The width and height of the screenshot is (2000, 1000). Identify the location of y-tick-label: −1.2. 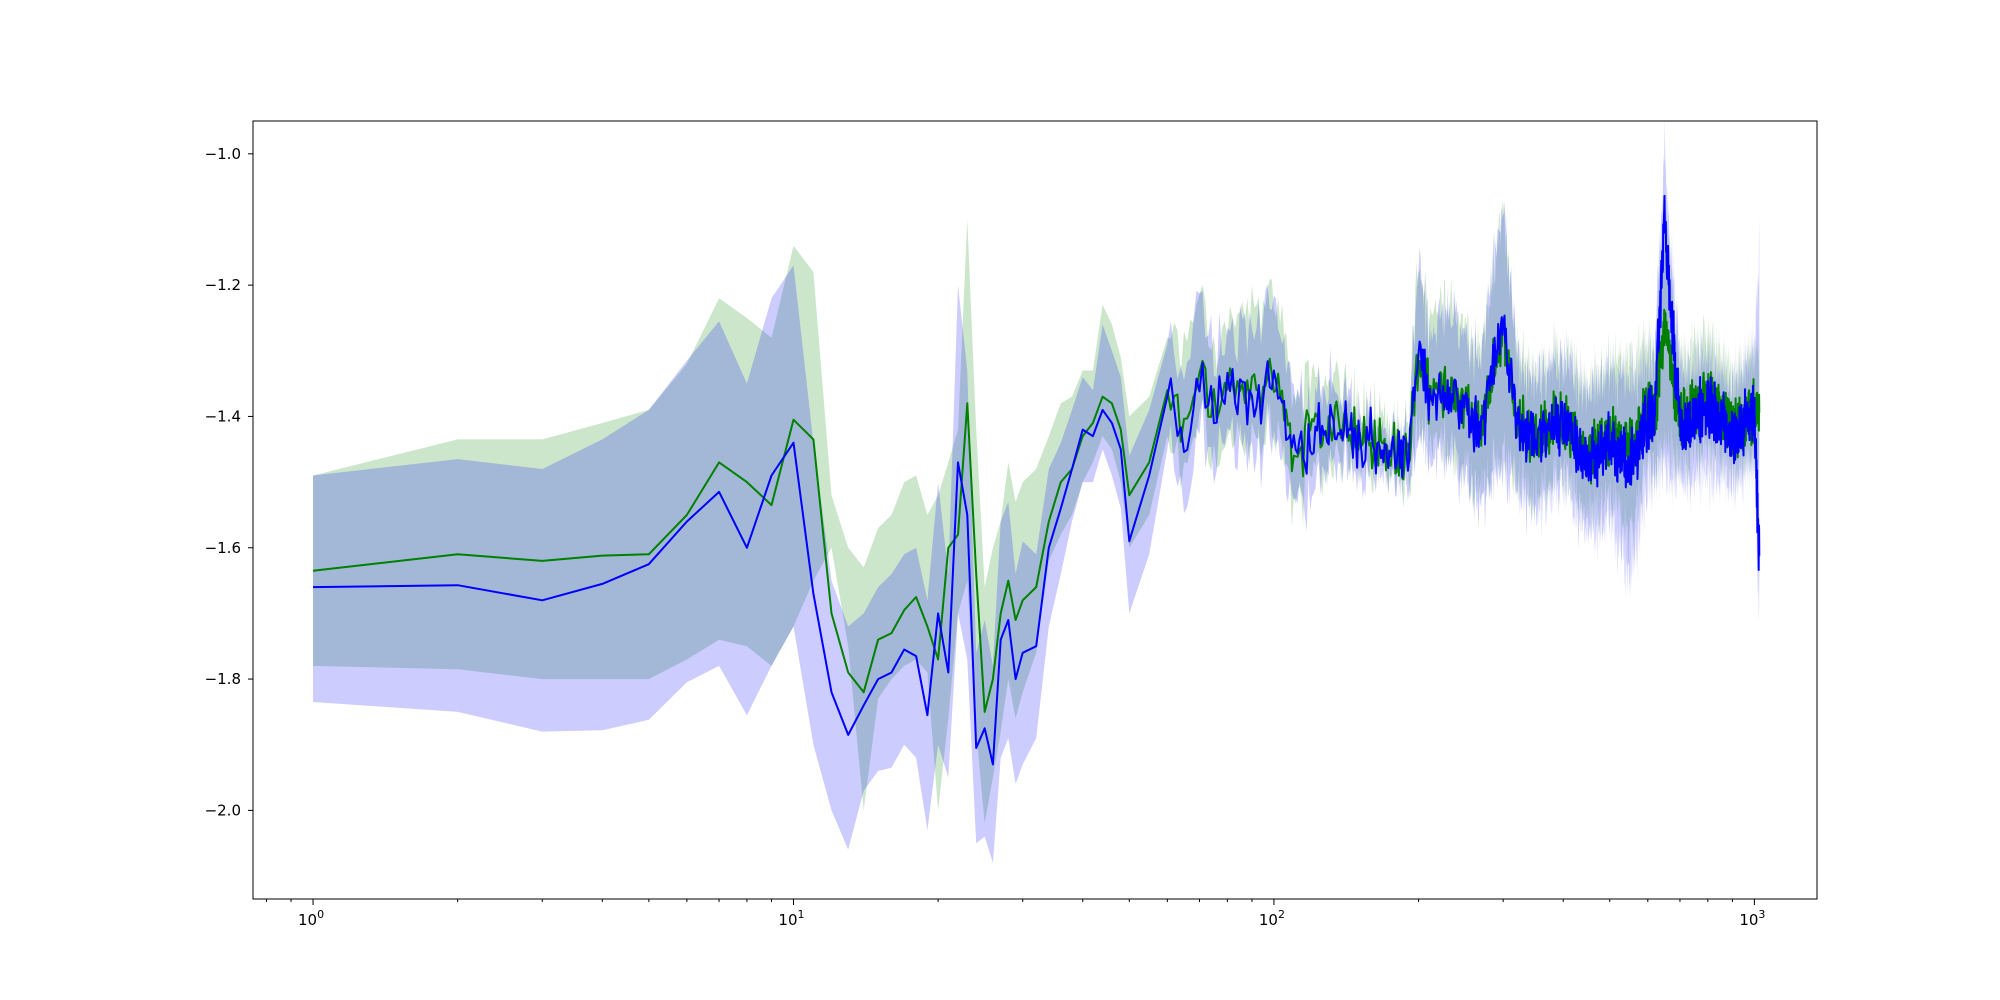
(223, 285).